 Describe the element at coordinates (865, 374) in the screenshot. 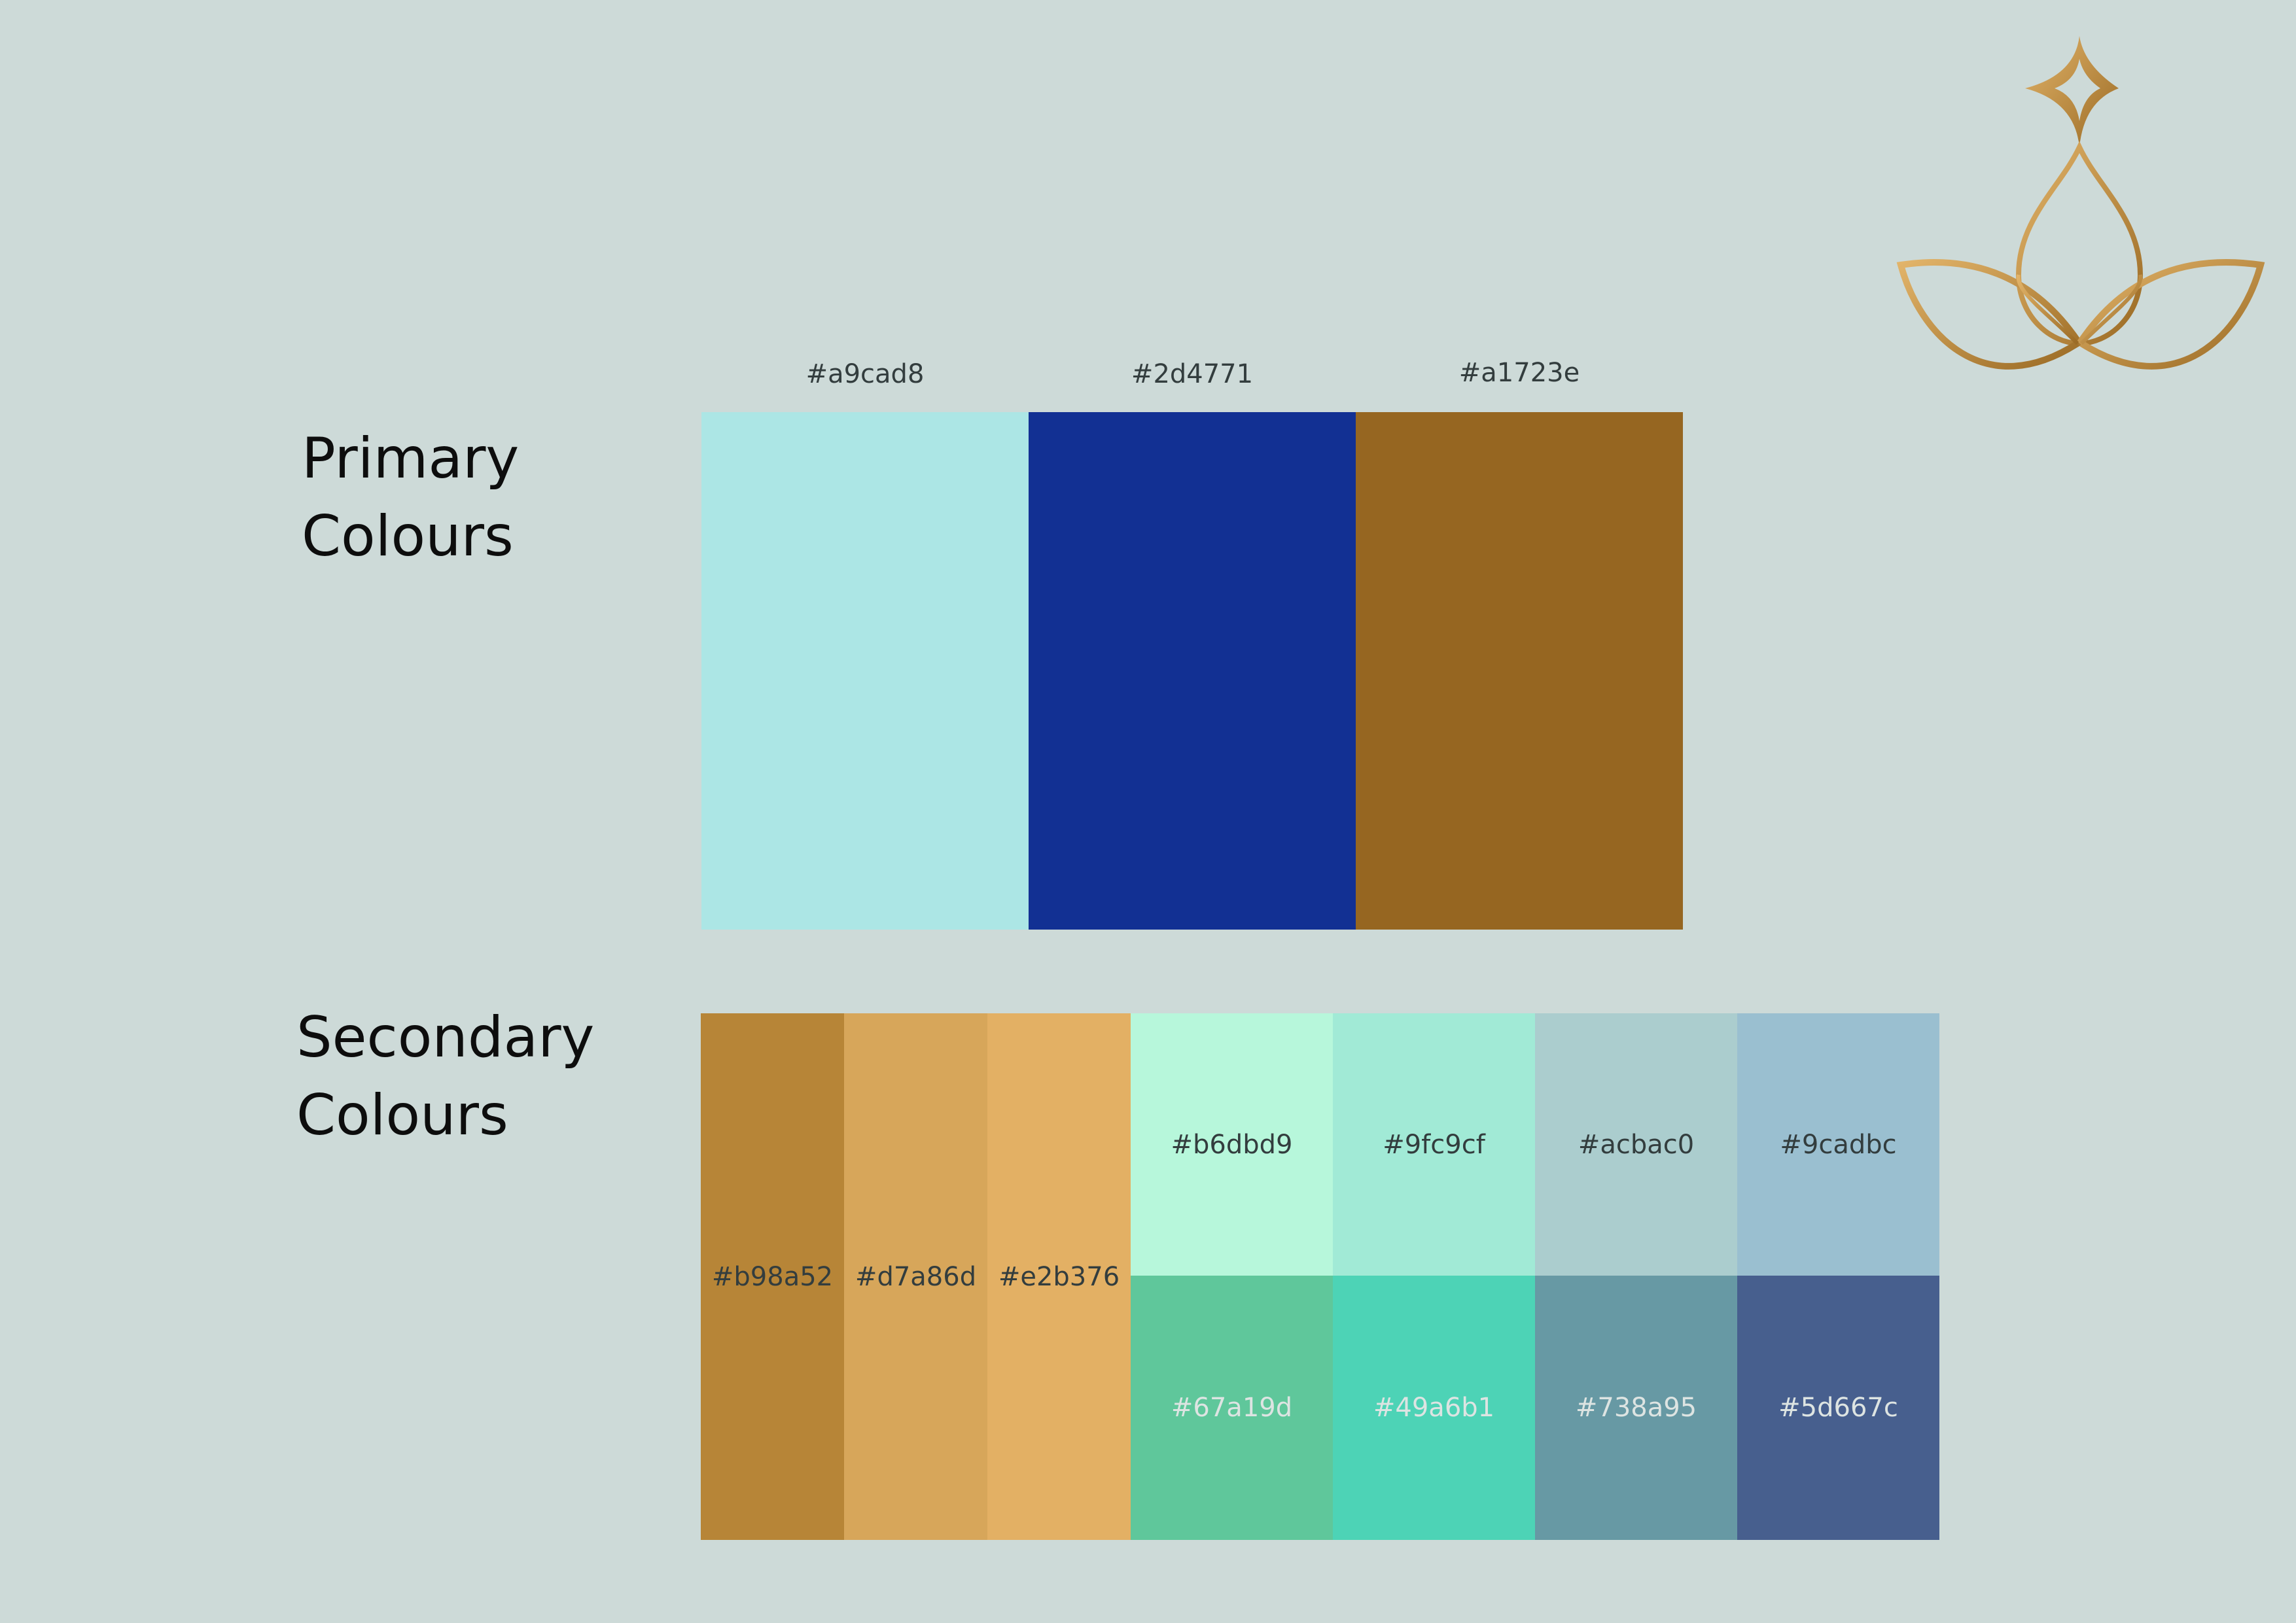

I see `primary-swatch-1-label: #a9cad8` at that location.